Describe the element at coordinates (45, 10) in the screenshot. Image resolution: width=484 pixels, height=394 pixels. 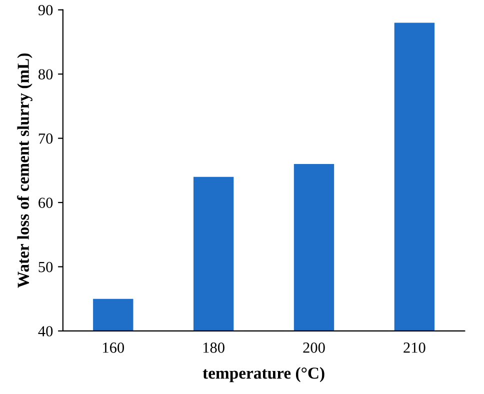
I see `y-tick-label: 90` at that location.